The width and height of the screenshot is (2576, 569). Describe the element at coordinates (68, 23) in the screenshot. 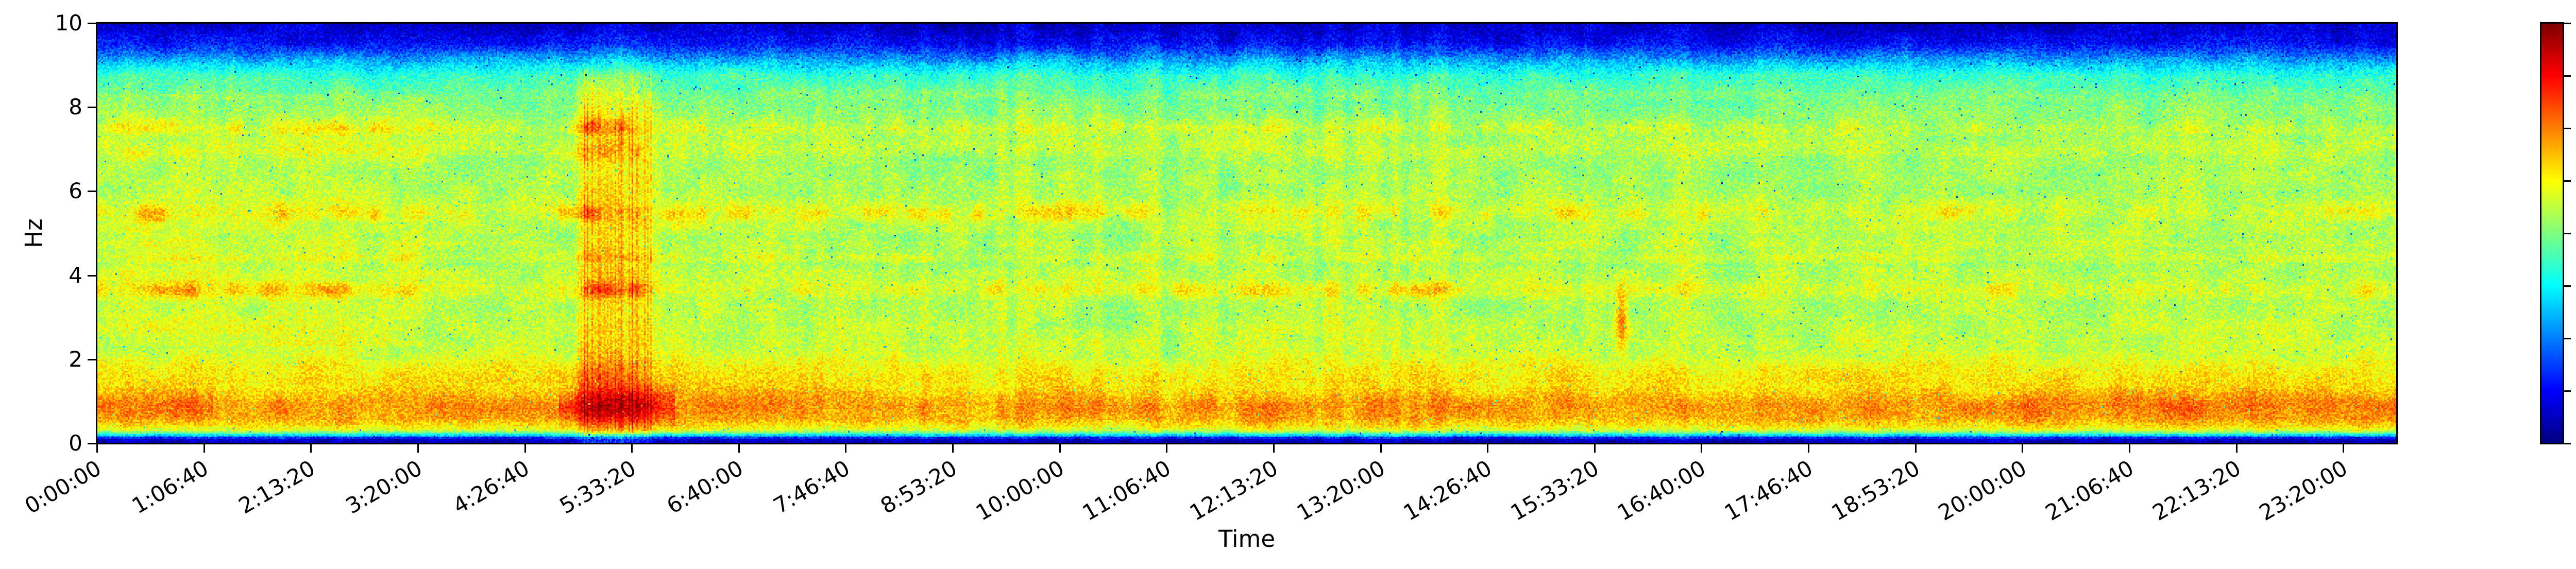

I see `y-tick-label: 10` at that location.